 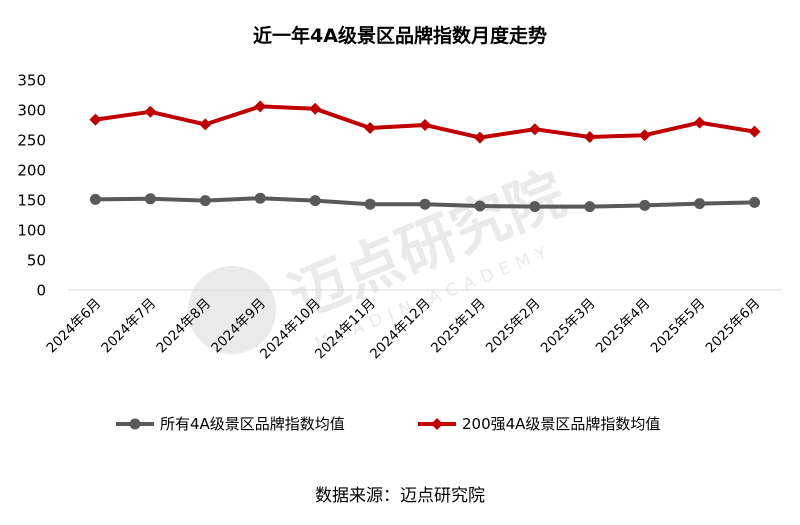 I want to click on x-tick-label: 2024年7月, so click(x=128, y=326).